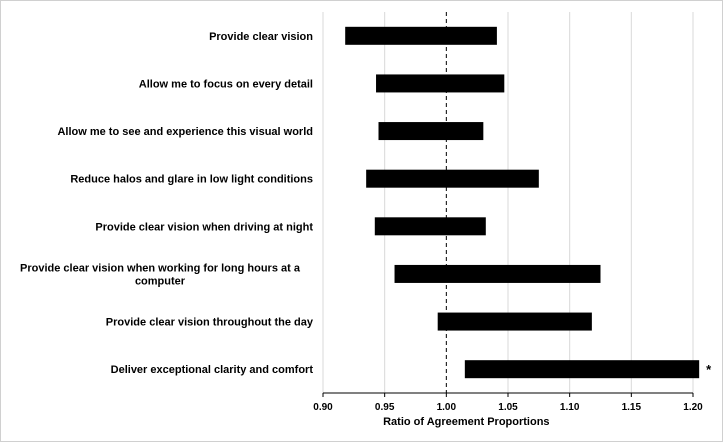 This screenshot has width=723, height=442. Describe the element at coordinates (508, 407) in the screenshot. I see `x-tick-label: 1.05` at that location.